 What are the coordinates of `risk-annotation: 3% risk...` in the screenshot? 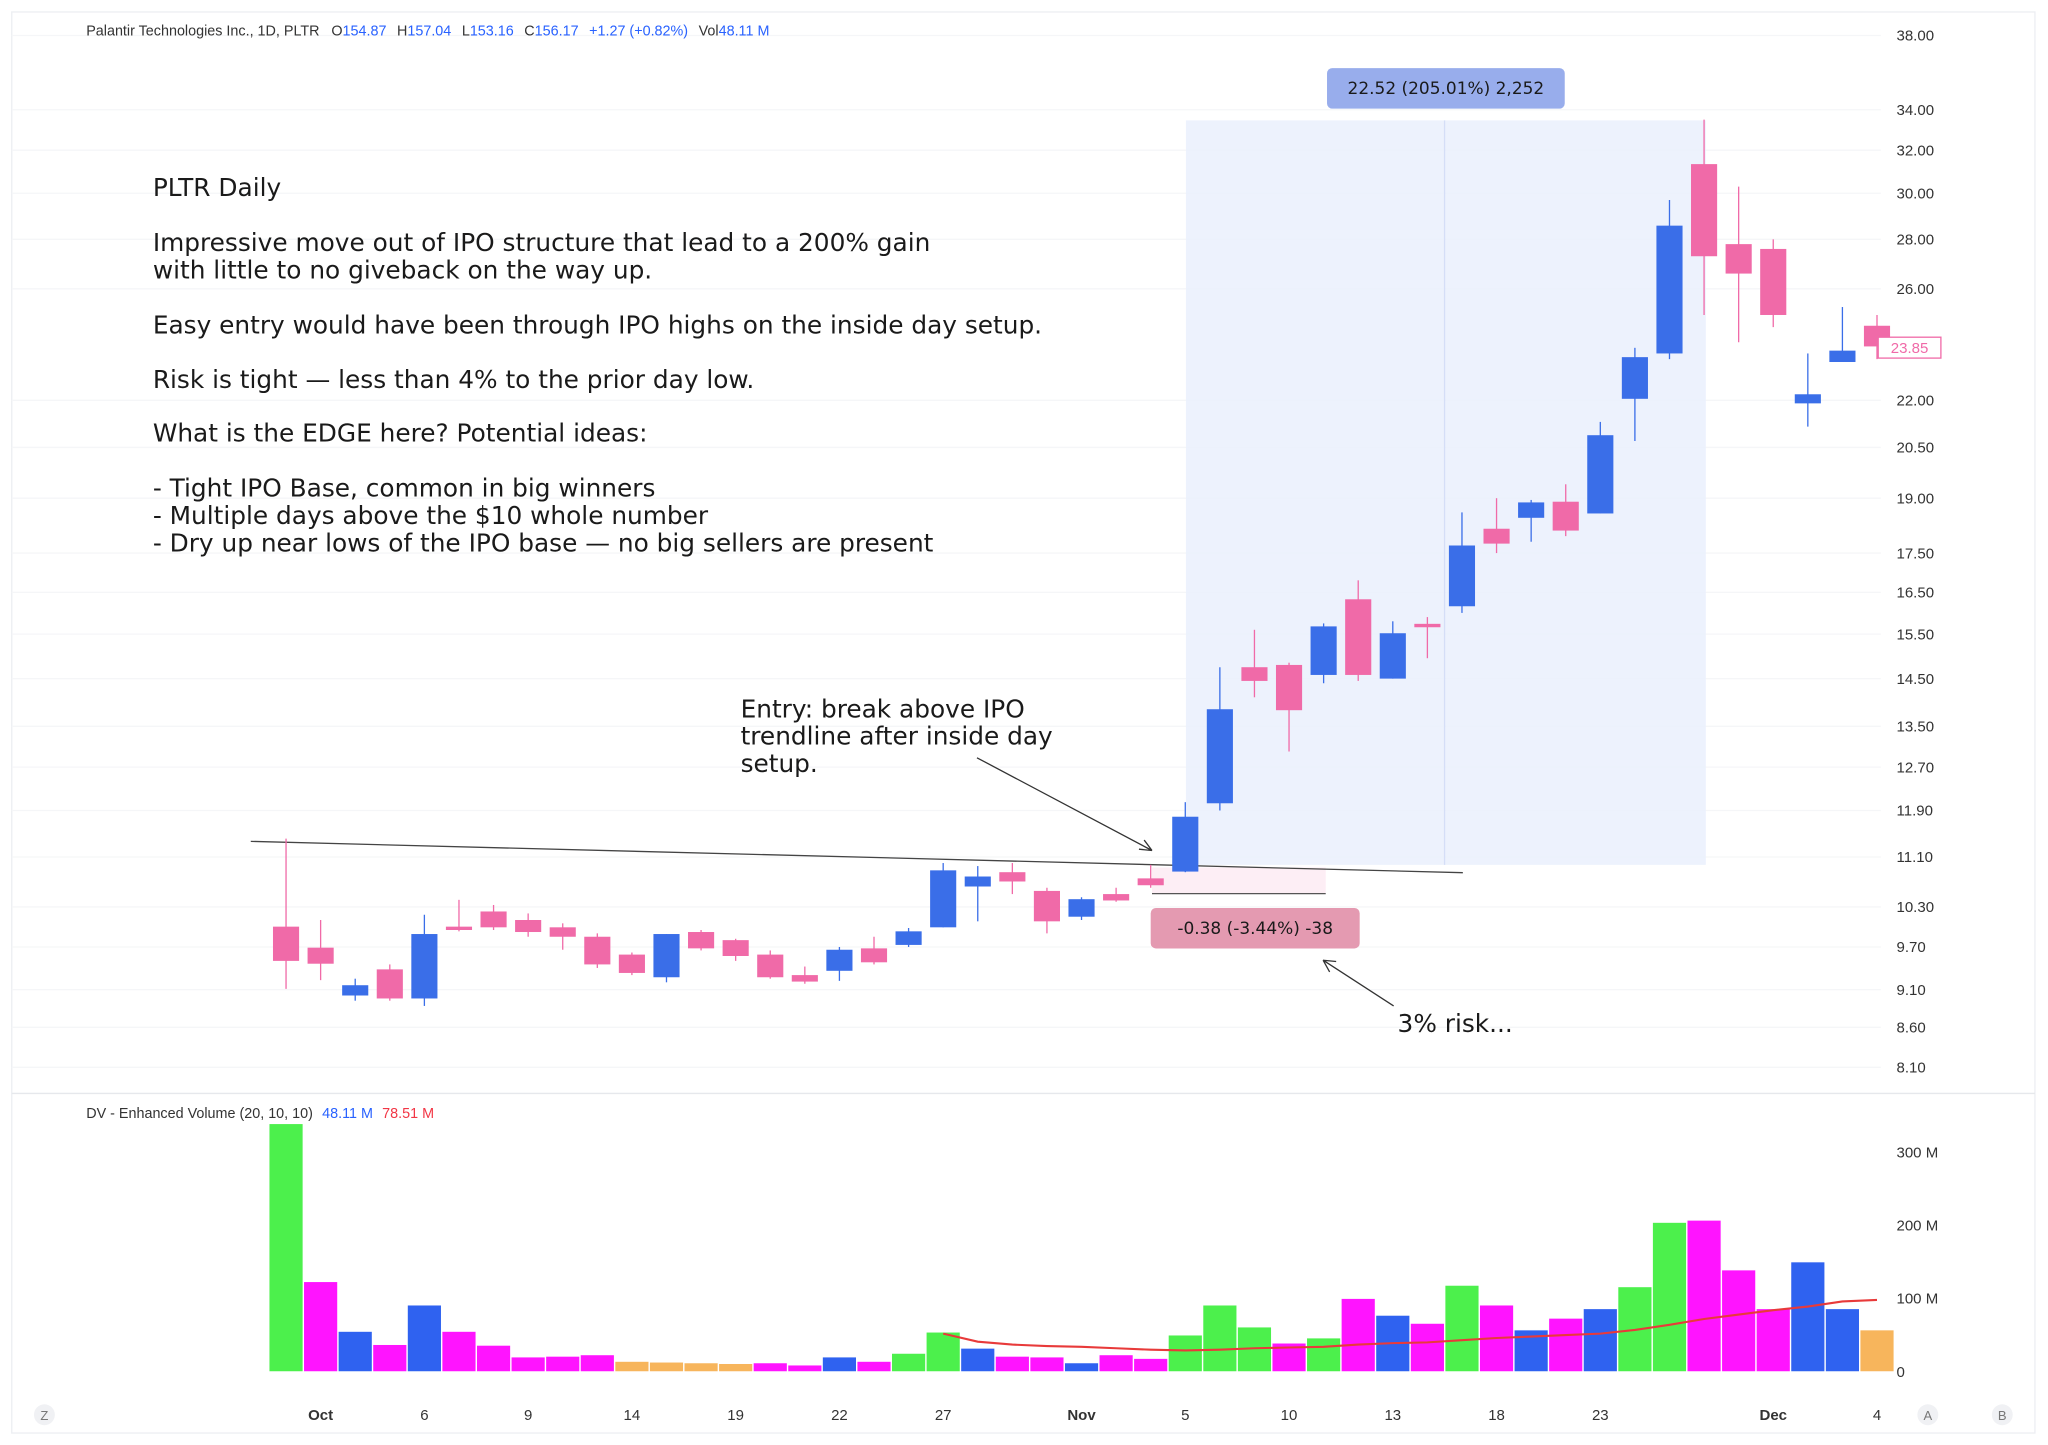 It's located at (1417, 998).